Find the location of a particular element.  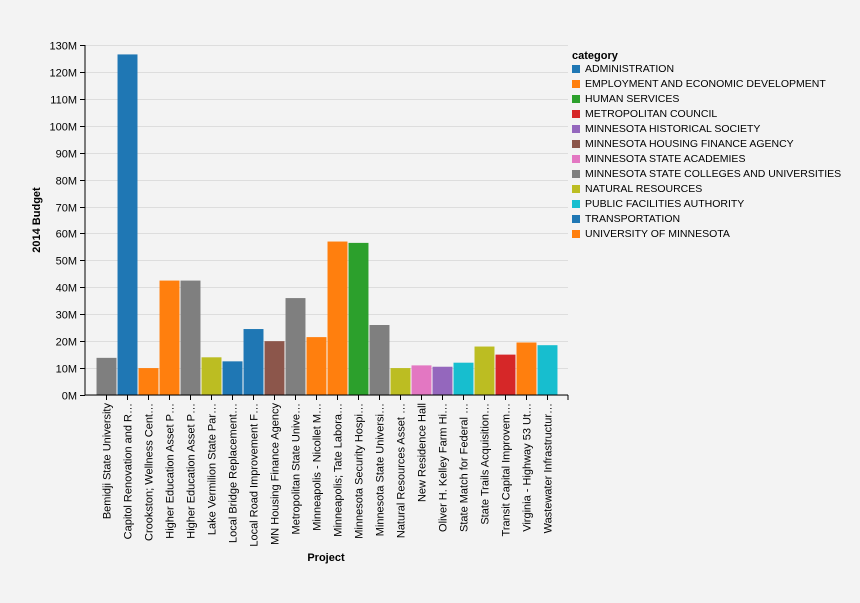

y-tick-label: 40M is located at coordinates (66, 289).